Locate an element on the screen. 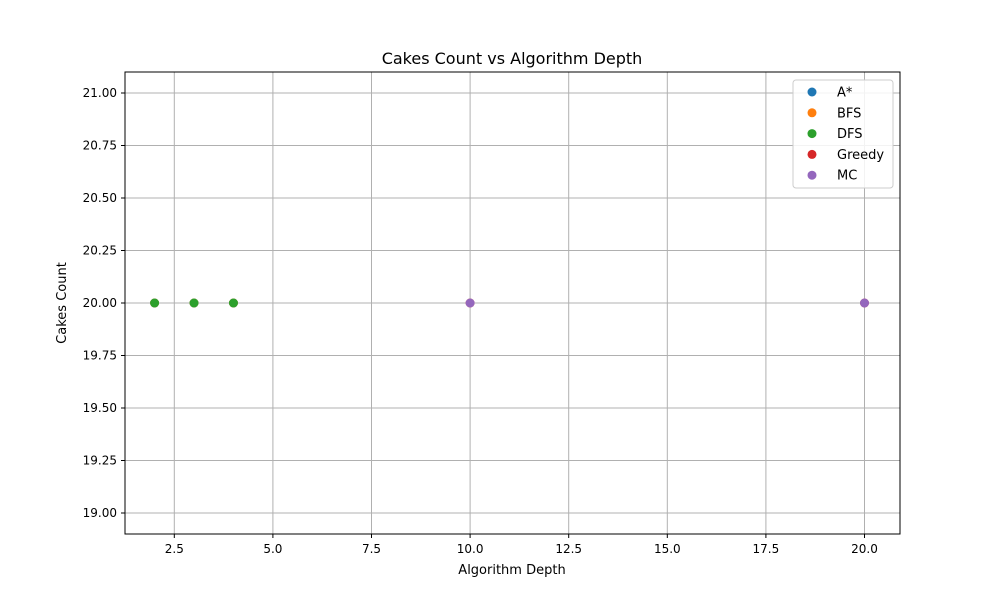 The width and height of the screenshot is (1000, 600). legend-label: BFS is located at coordinates (849, 113).